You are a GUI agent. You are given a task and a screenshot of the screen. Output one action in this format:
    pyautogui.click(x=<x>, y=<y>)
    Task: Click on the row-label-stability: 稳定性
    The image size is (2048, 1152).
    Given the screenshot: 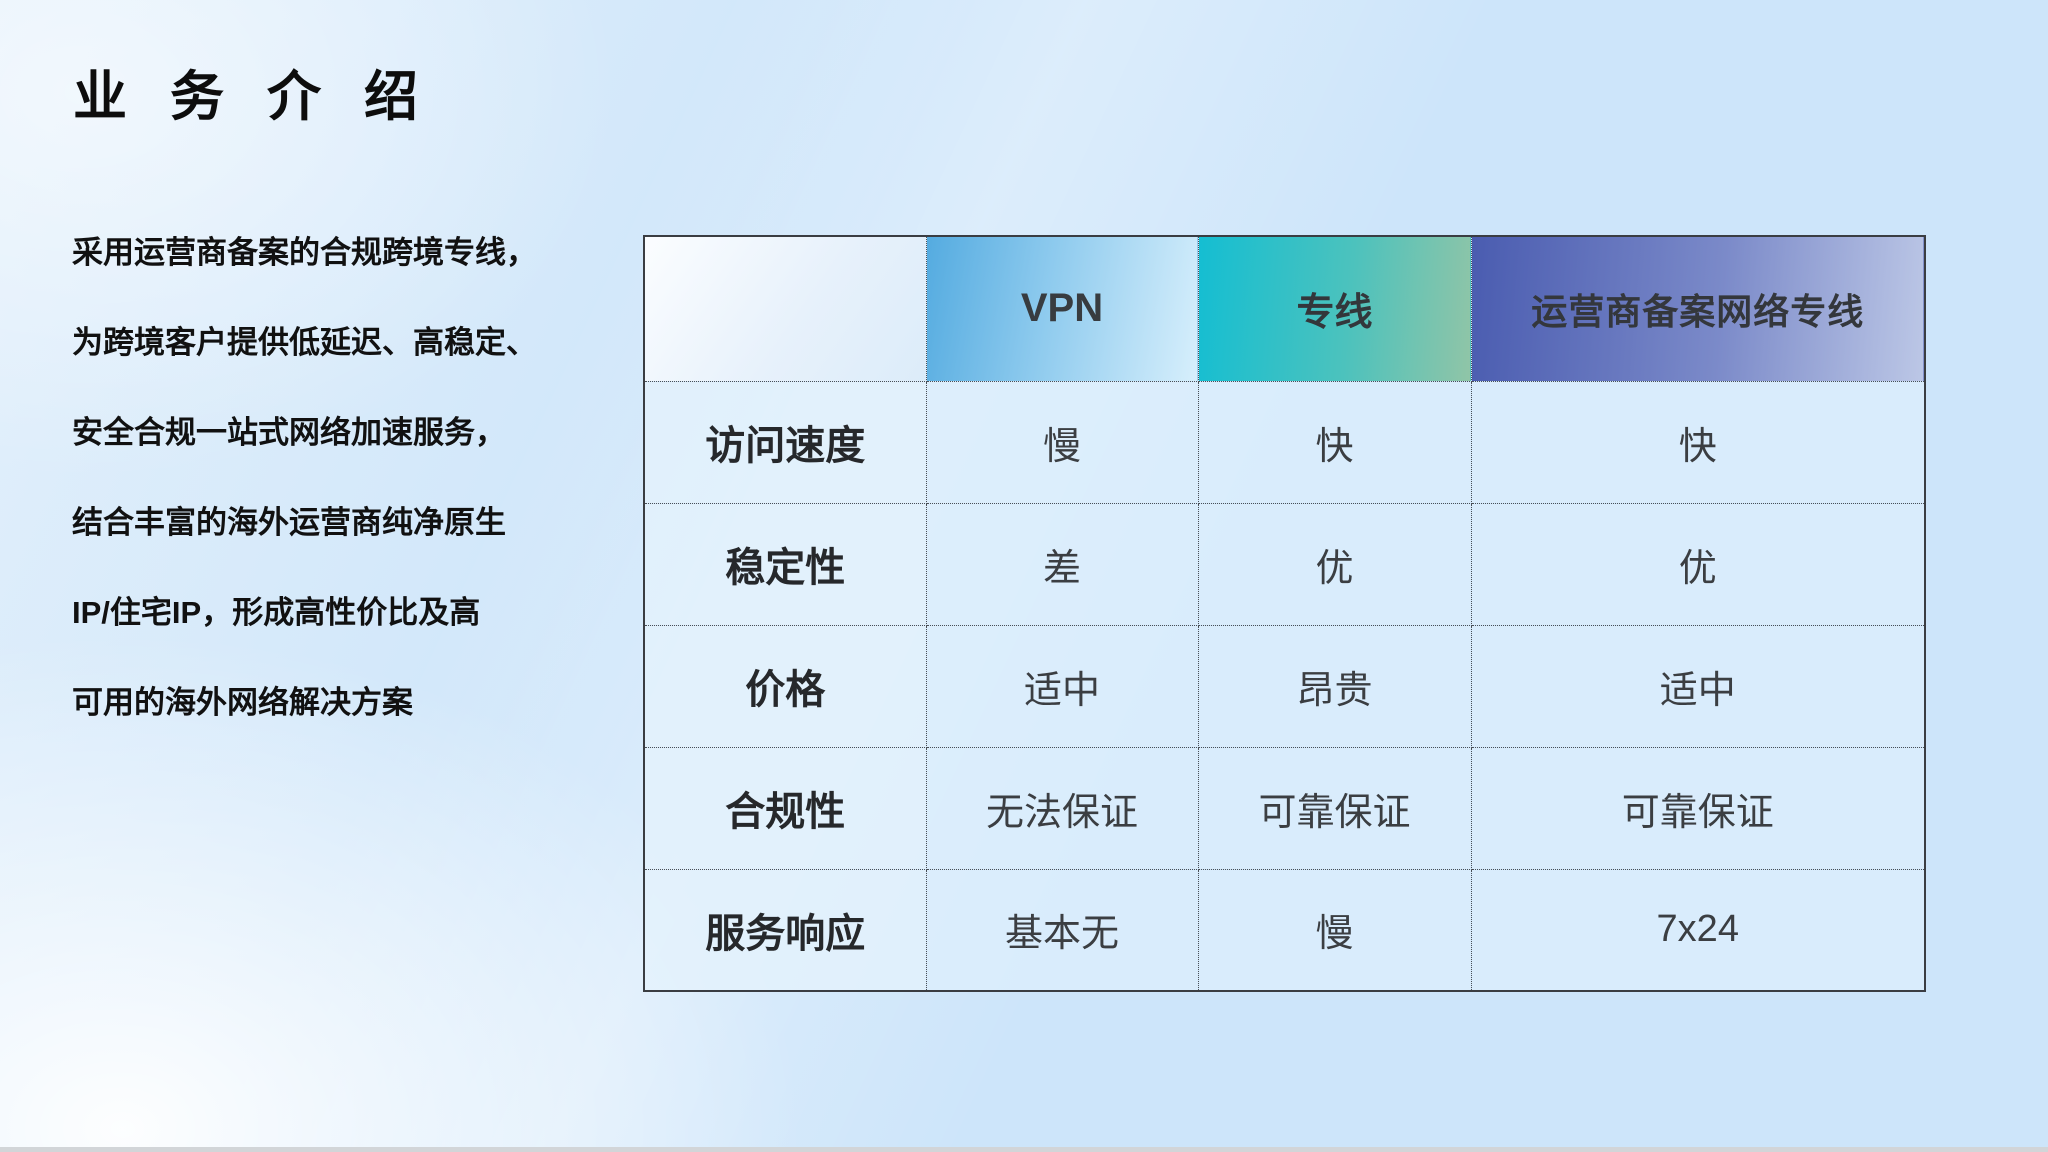 What is the action you would take?
    pyautogui.click(x=785, y=564)
    